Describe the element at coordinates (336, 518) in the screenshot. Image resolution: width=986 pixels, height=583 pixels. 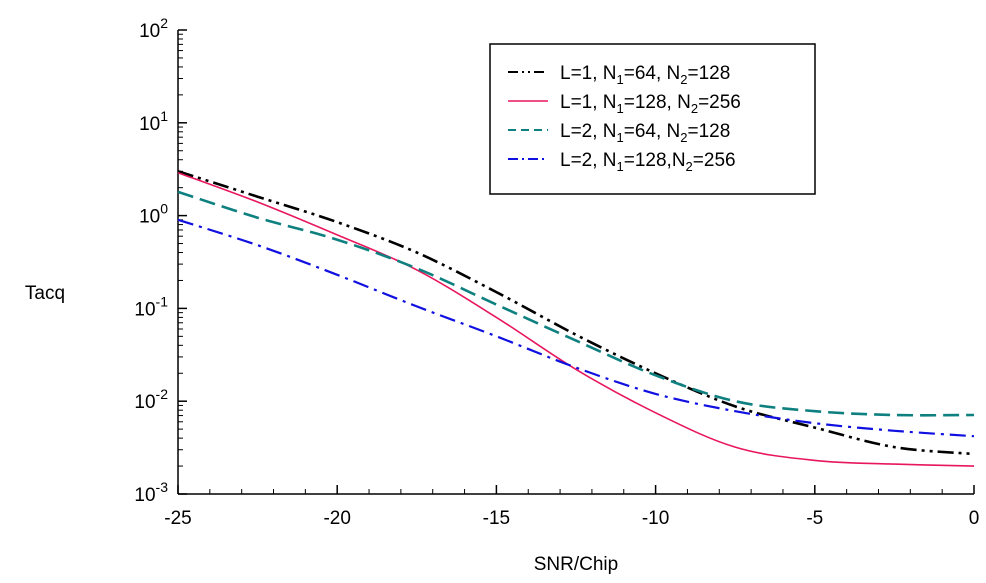
I see `x-tick-label: -20` at that location.